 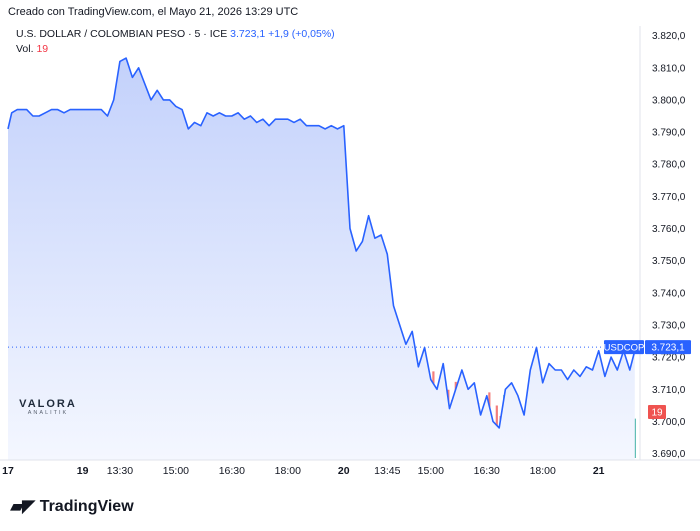 I want to click on y-tick-label: 3.790,0, so click(x=669, y=133).